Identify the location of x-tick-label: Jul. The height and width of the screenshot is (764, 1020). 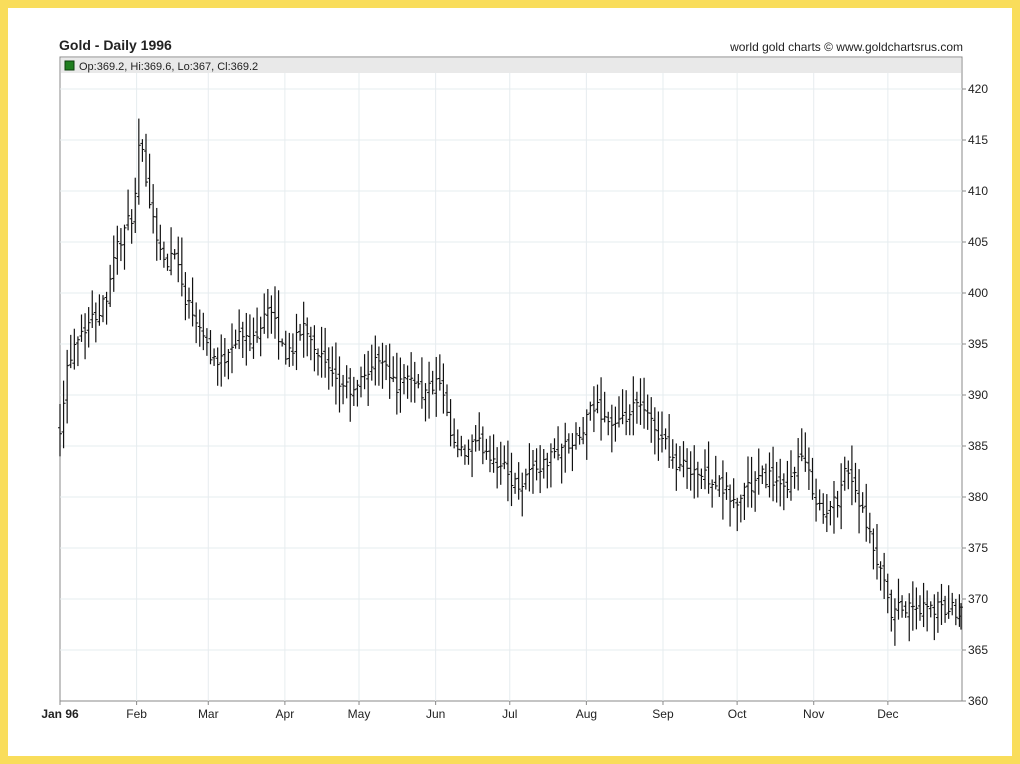
(509, 714).